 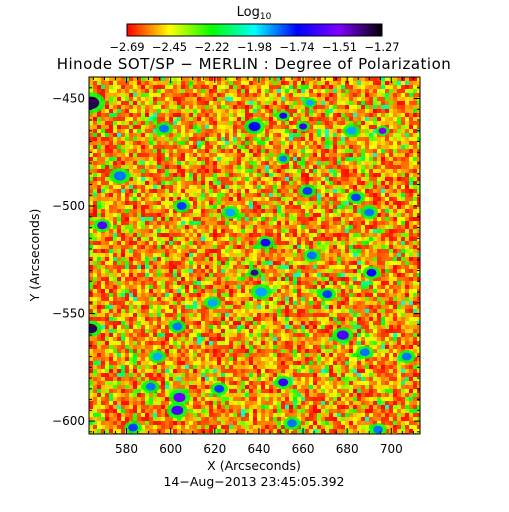 What do you see at coordinates (126, 47) in the screenshot?
I see `colorbar-tick-label: −2.69` at bounding box center [126, 47].